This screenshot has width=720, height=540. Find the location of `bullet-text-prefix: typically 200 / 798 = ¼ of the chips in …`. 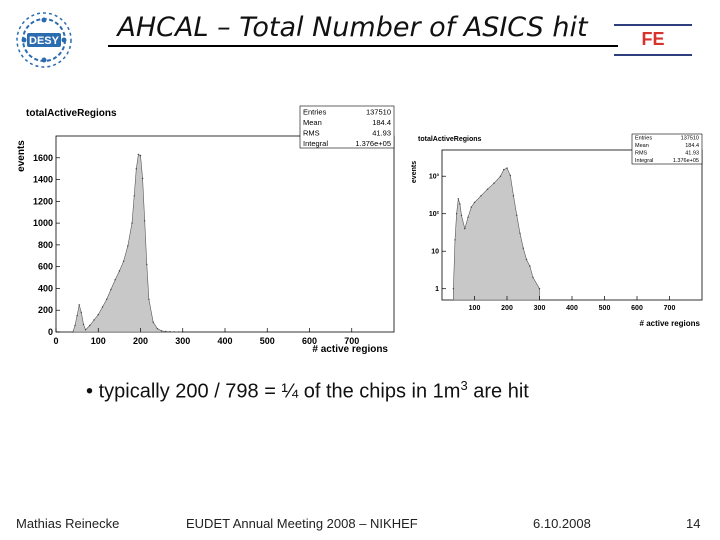

bullet-text-prefix: typically 200 / 798 = ¼ of the chips in … is located at coordinates (279, 391).